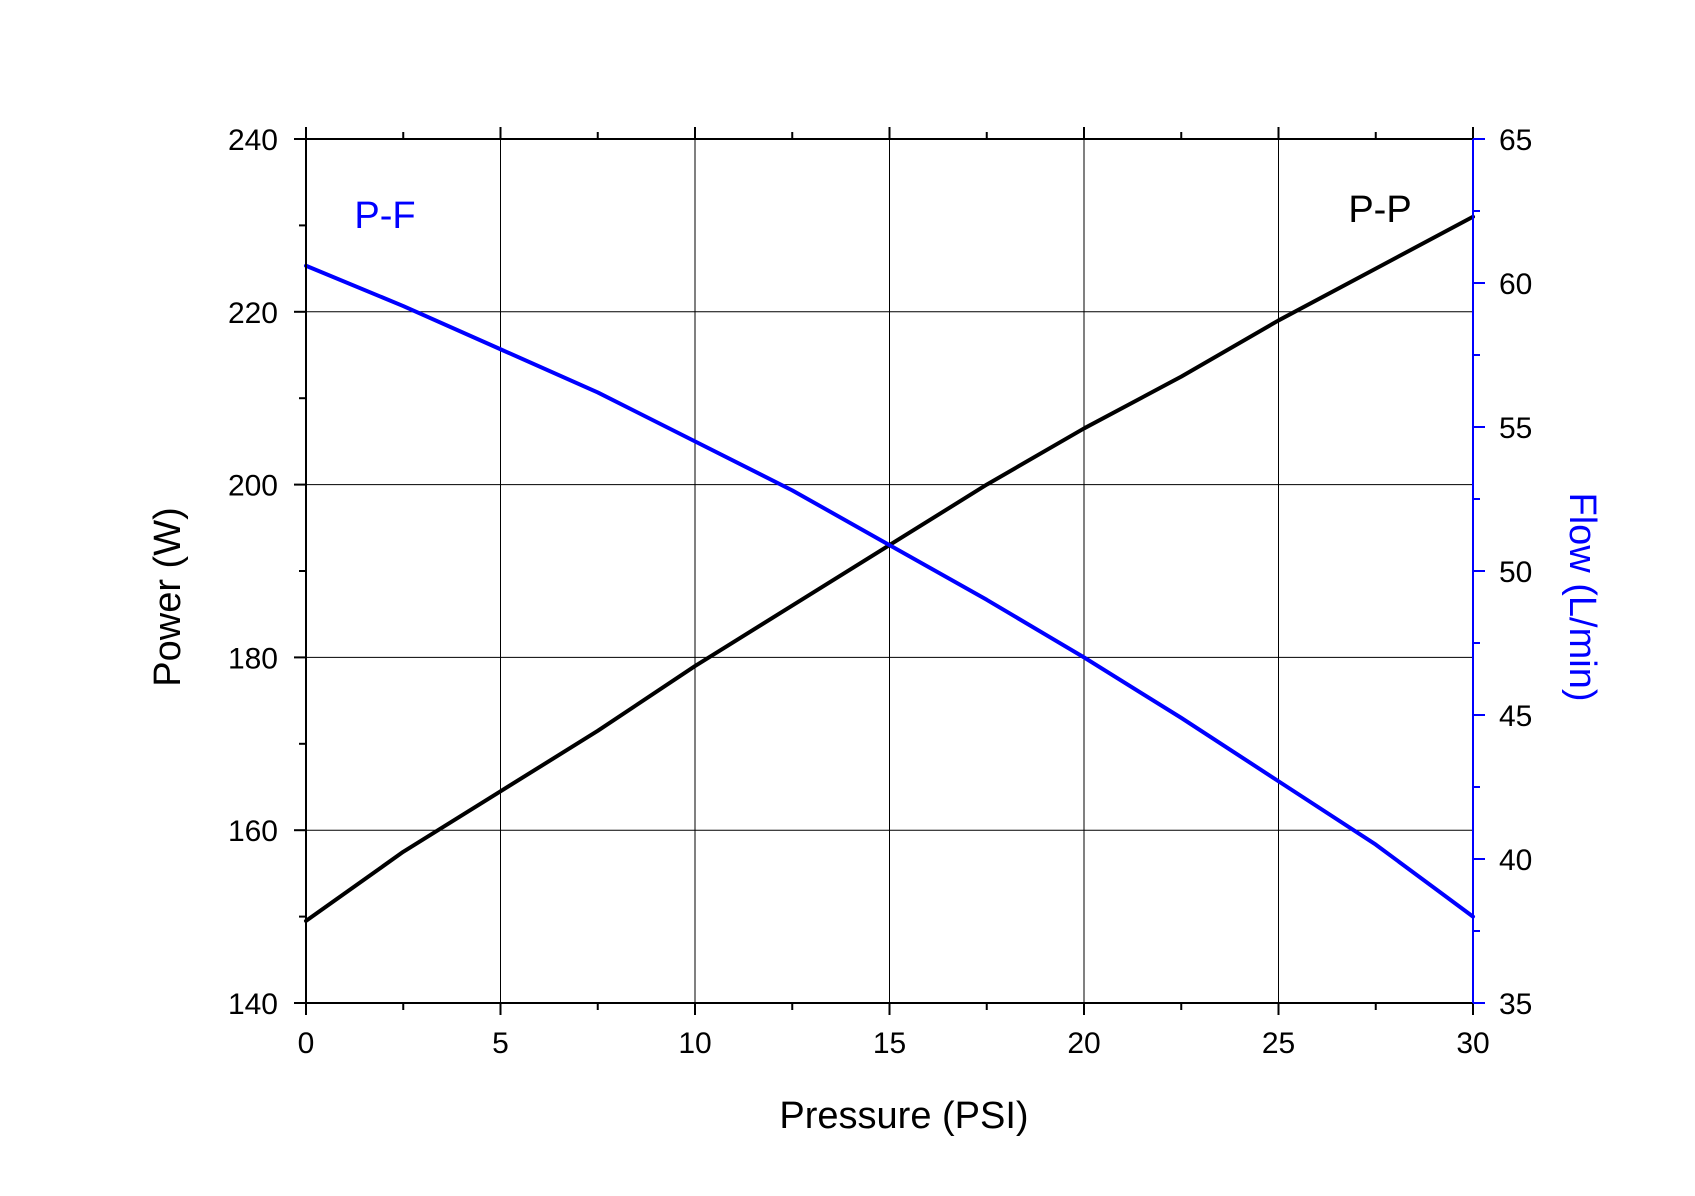  I want to click on right-y-tick-label: 35, so click(1515, 1004).